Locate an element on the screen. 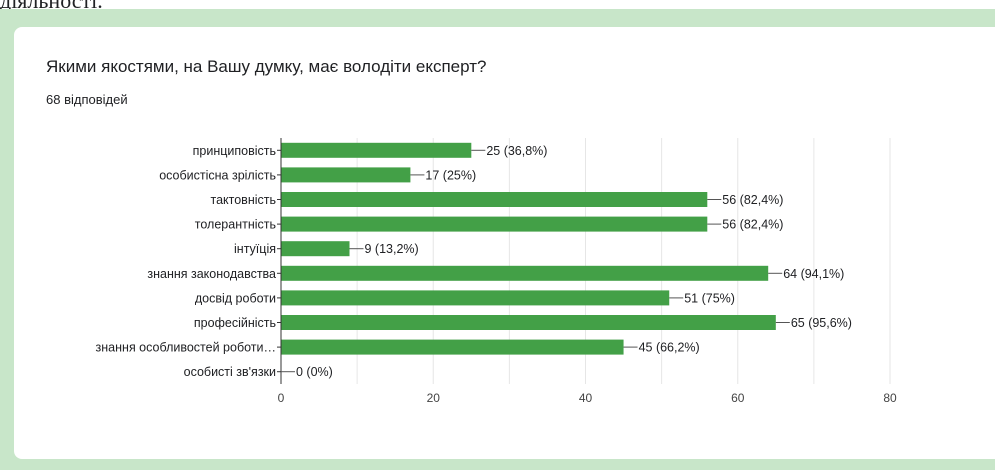 This screenshot has width=995, height=470. response-count: 68 відповідей is located at coordinates (87, 99).